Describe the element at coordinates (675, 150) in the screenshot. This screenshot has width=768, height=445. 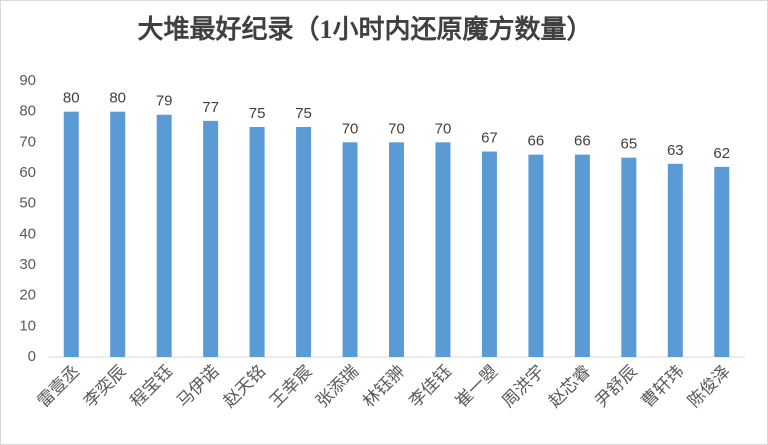
I see `data-label: 63` at that location.